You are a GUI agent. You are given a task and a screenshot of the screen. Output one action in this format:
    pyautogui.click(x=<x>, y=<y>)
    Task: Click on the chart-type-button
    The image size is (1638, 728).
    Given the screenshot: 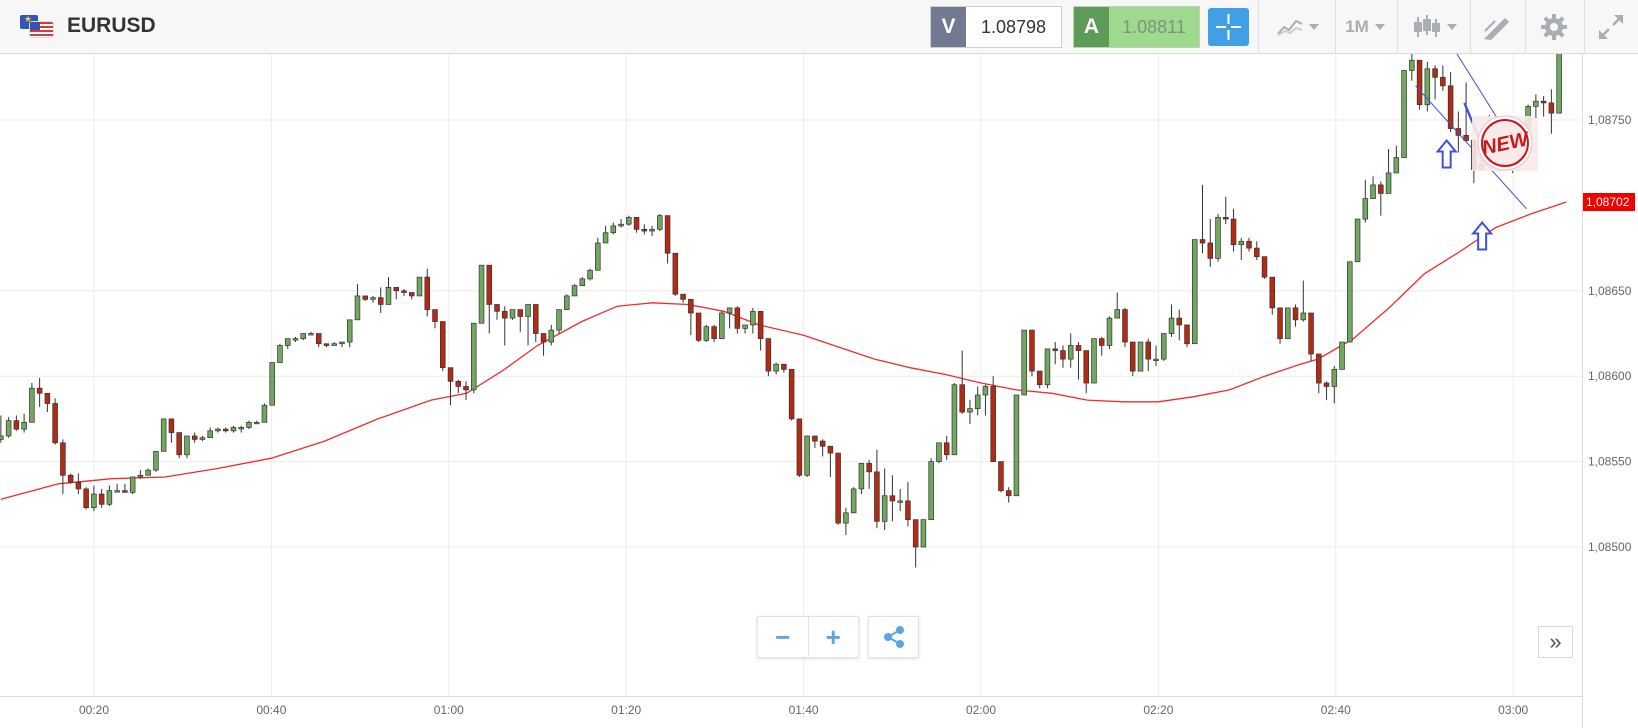 What is the action you would take?
    pyautogui.click(x=1298, y=27)
    